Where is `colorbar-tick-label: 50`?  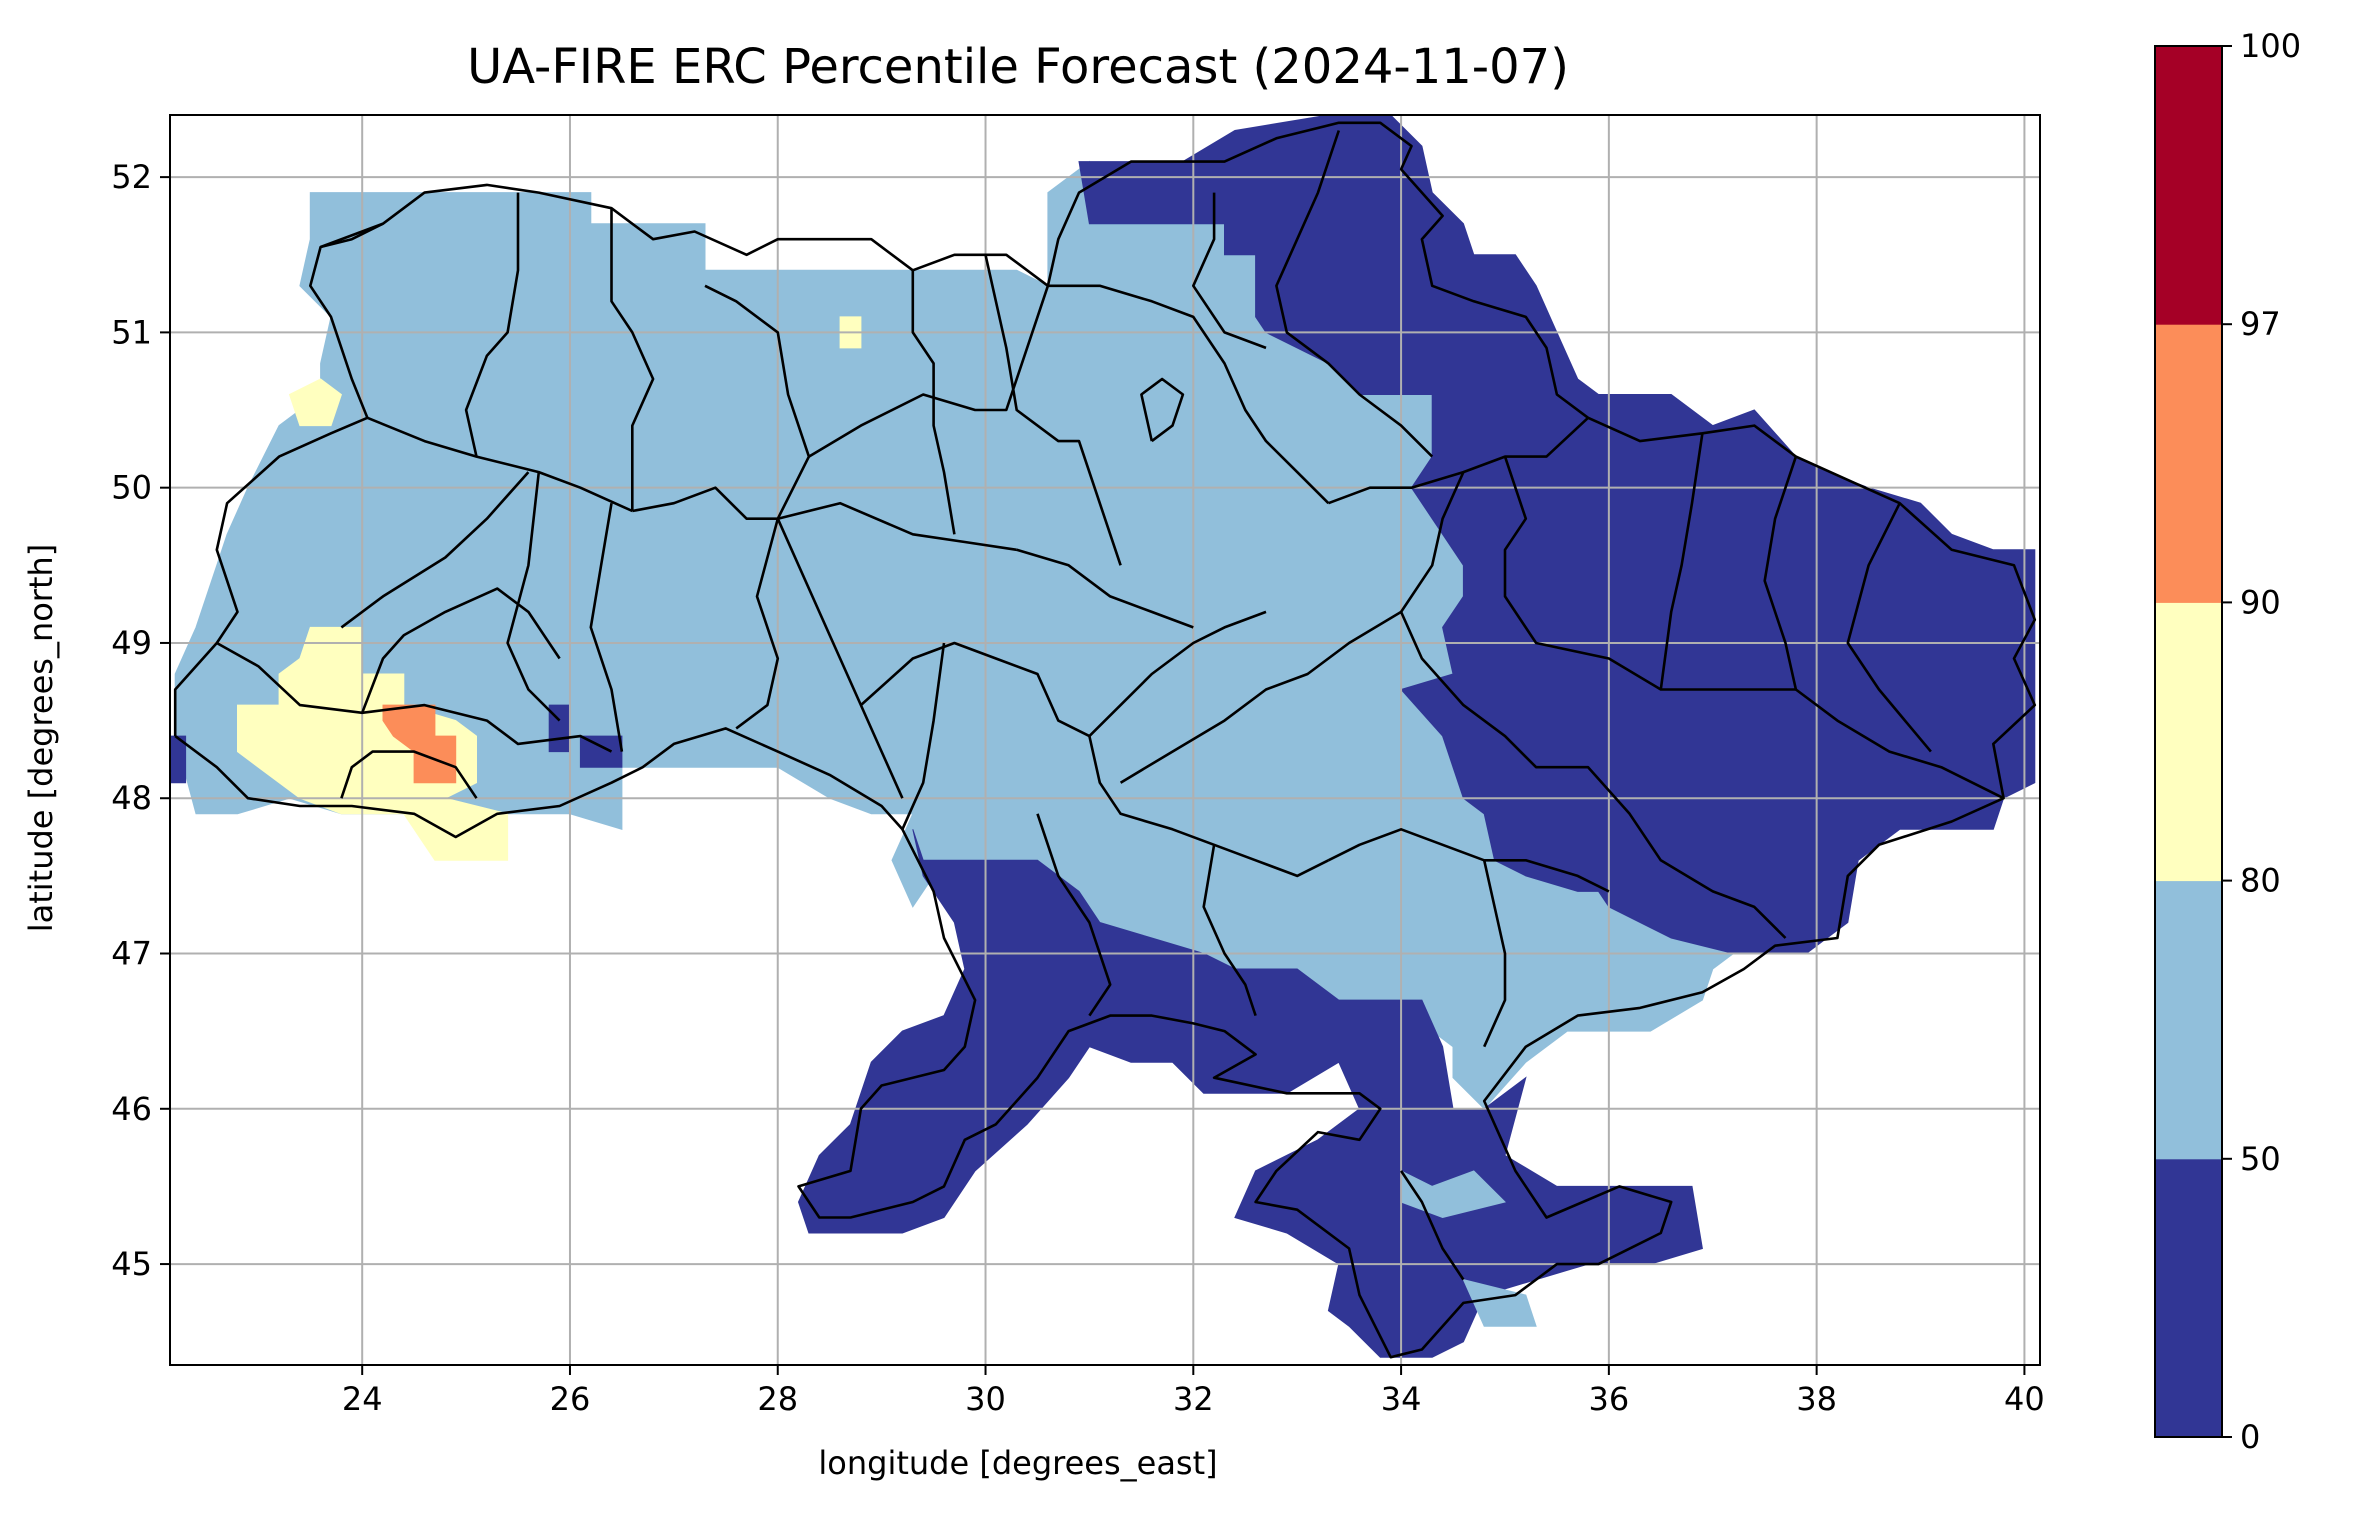 colorbar-tick-label: 50 is located at coordinates (2260, 1159).